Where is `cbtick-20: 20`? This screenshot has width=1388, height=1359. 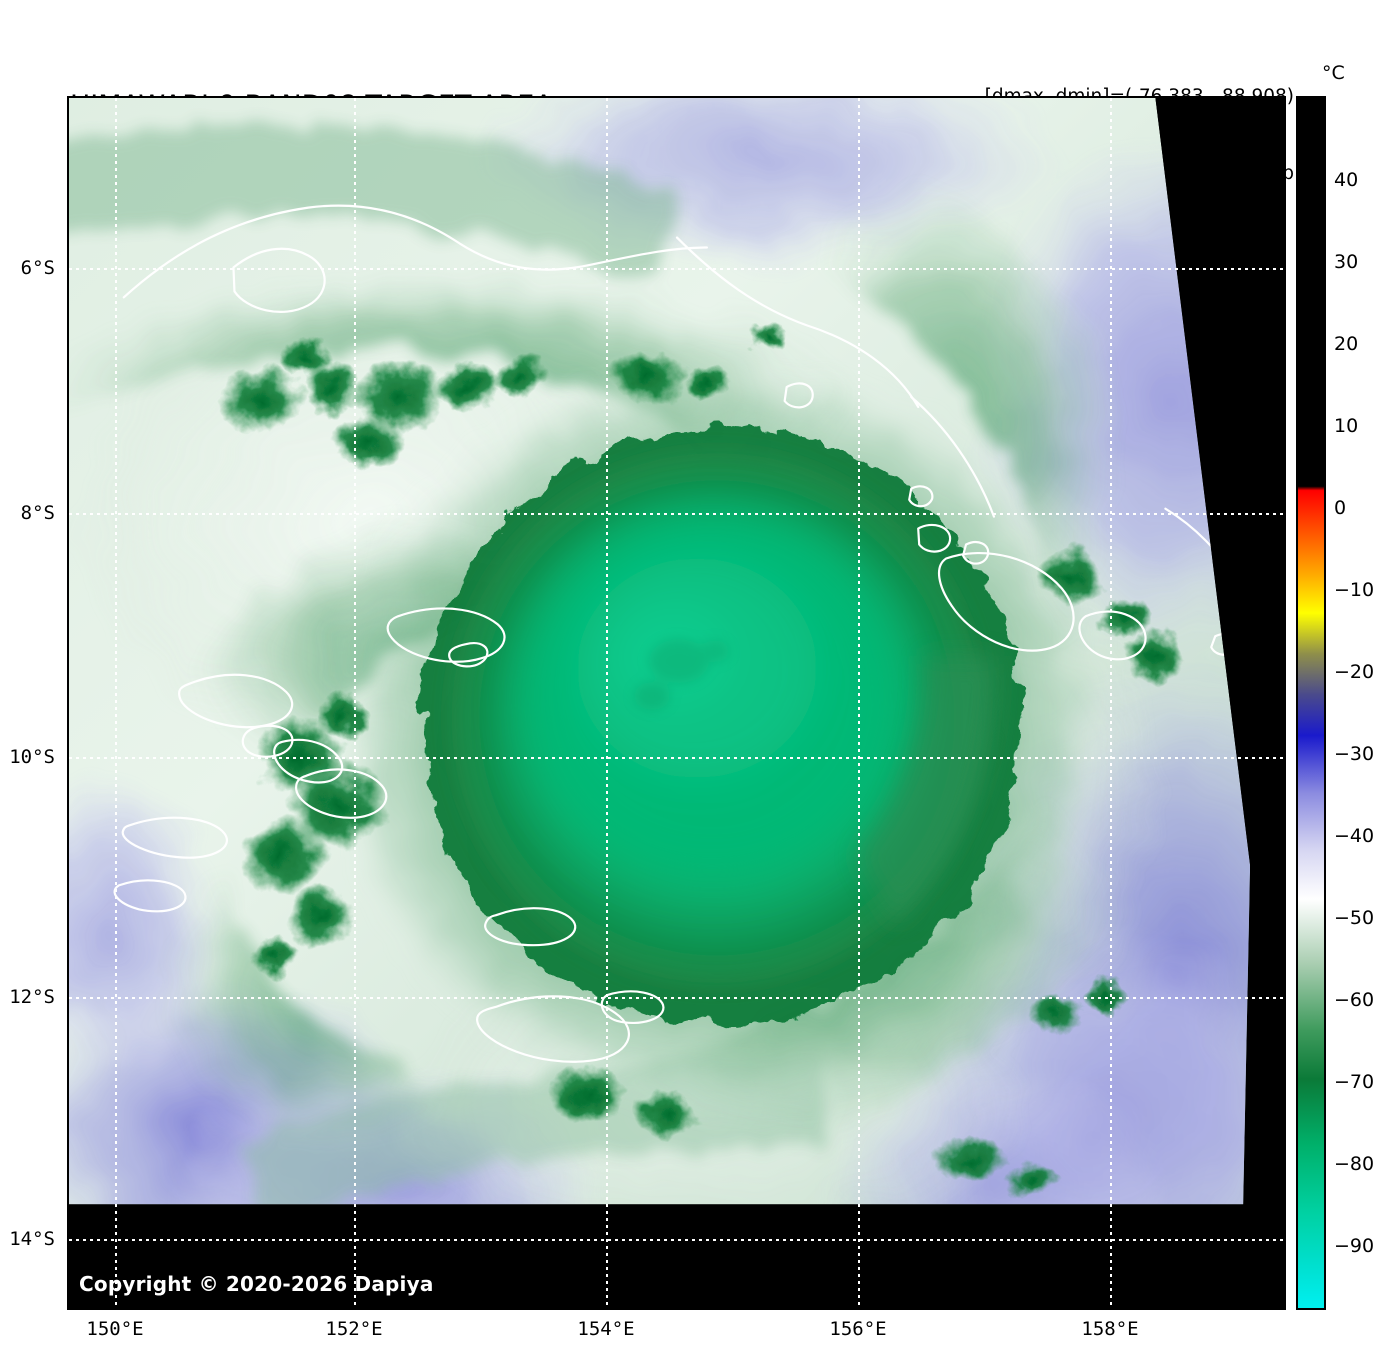
cbtick-20: 20 is located at coordinates (1346, 344).